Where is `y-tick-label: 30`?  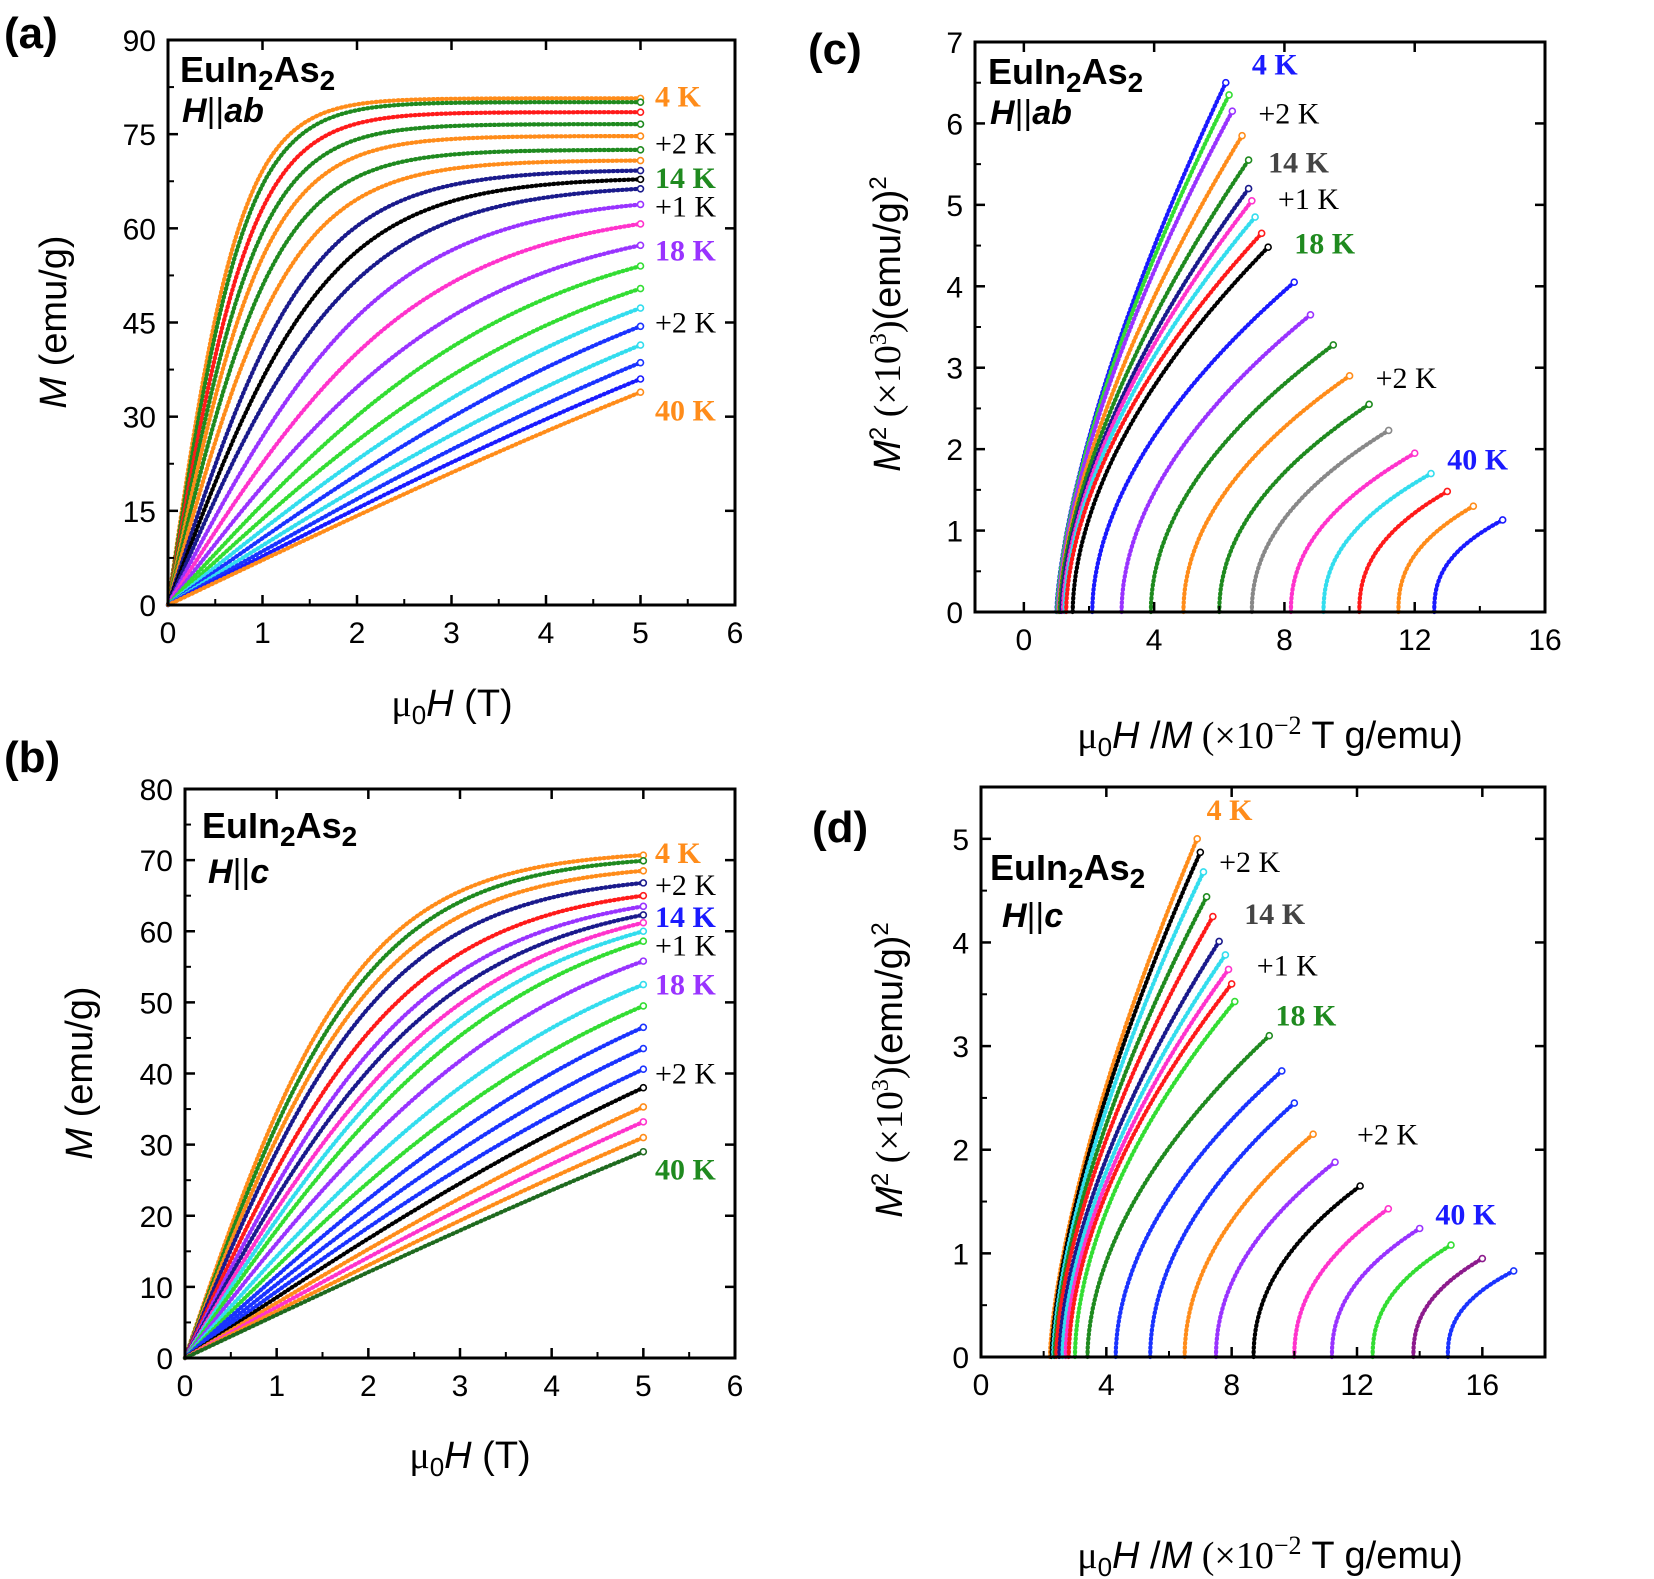
y-tick-label: 30 is located at coordinates (156, 1146).